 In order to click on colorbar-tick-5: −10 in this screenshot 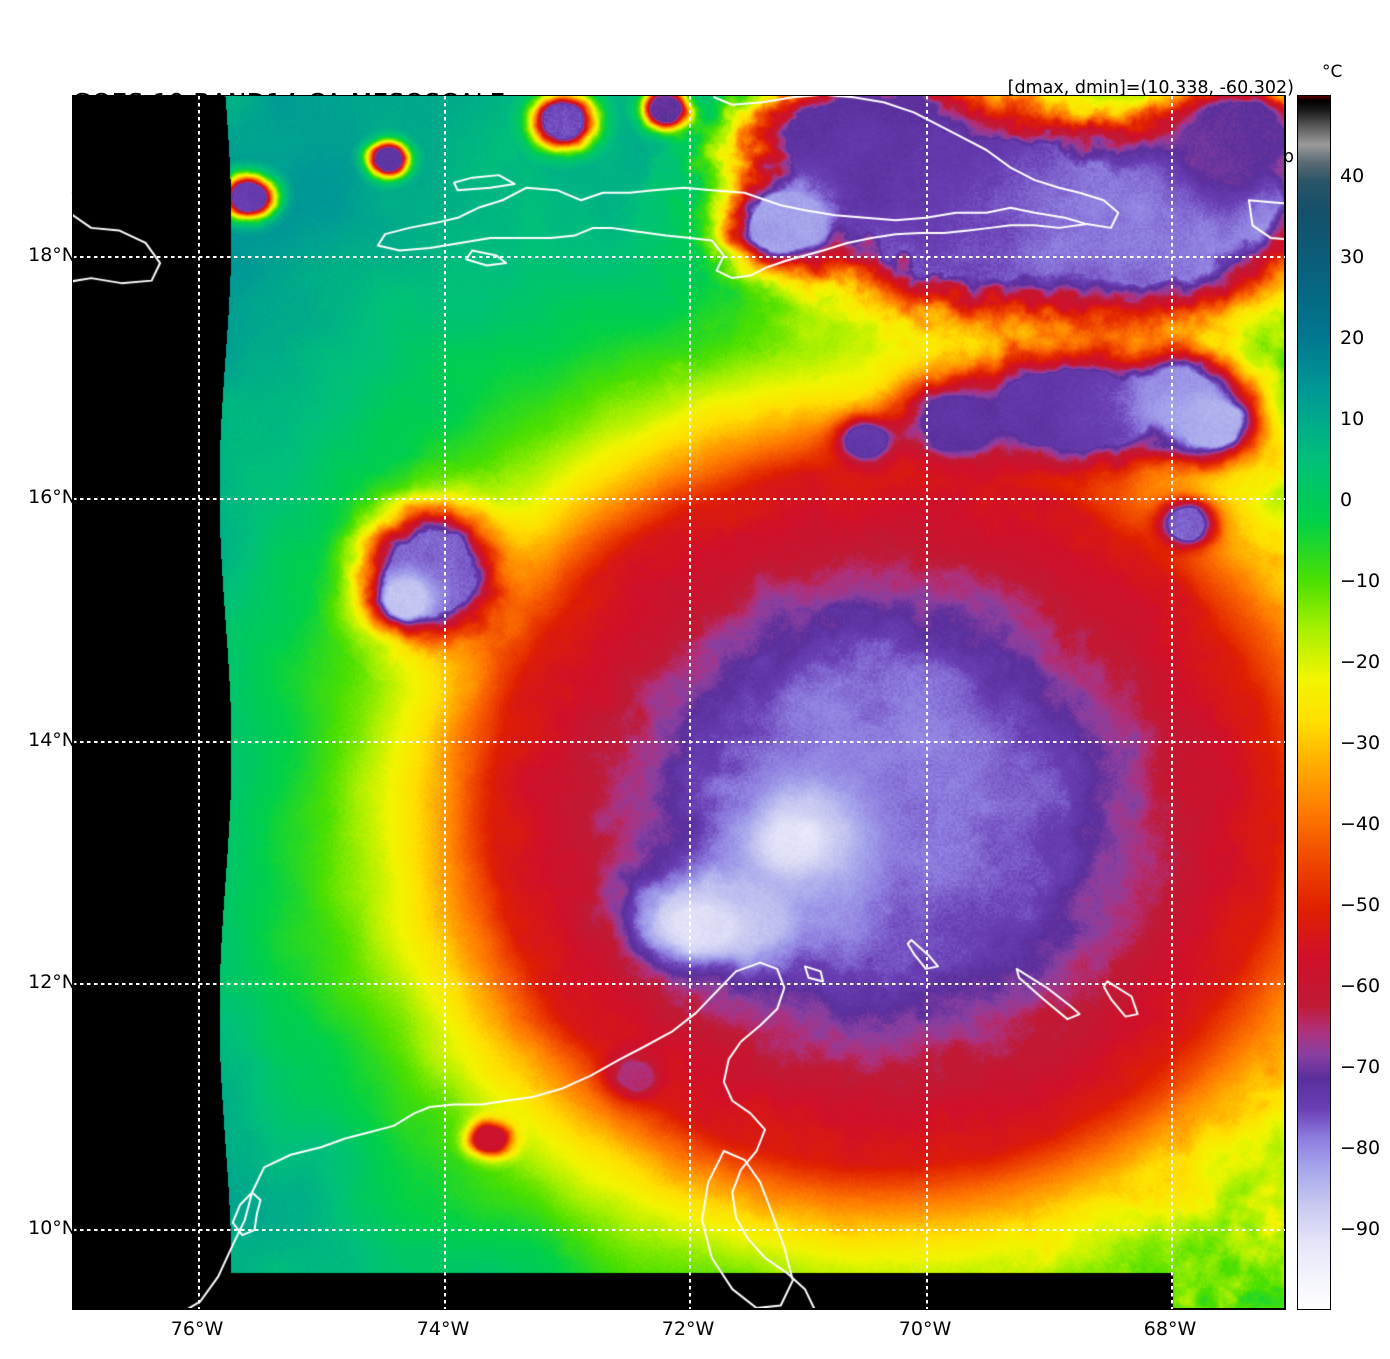, I will do `click(1360, 581)`.